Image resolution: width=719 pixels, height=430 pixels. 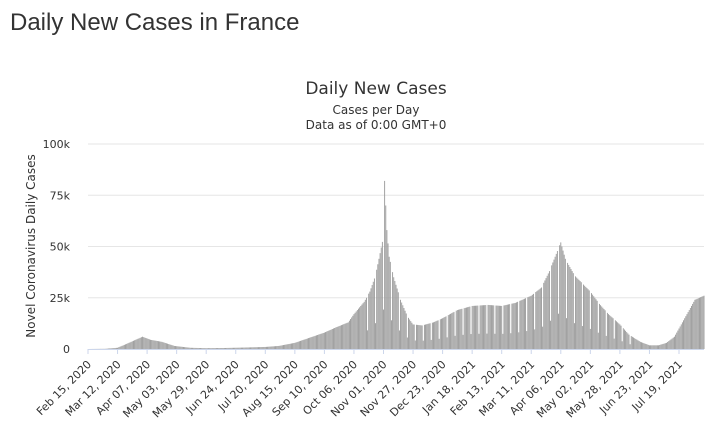 I want to click on page-title: Daily New Cases in France, so click(x=155, y=22).